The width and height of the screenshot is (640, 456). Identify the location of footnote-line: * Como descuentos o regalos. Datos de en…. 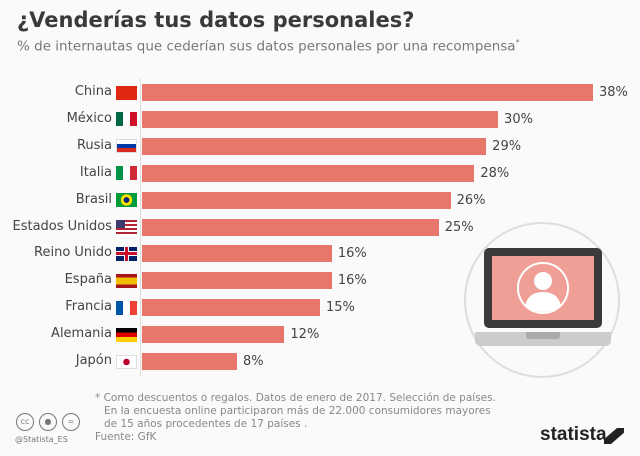
(295, 398).